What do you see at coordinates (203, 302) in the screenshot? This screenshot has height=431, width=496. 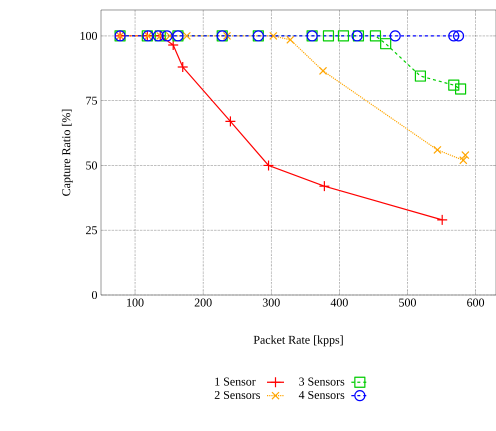 I see `x-tick-label: 200` at bounding box center [203, 302].